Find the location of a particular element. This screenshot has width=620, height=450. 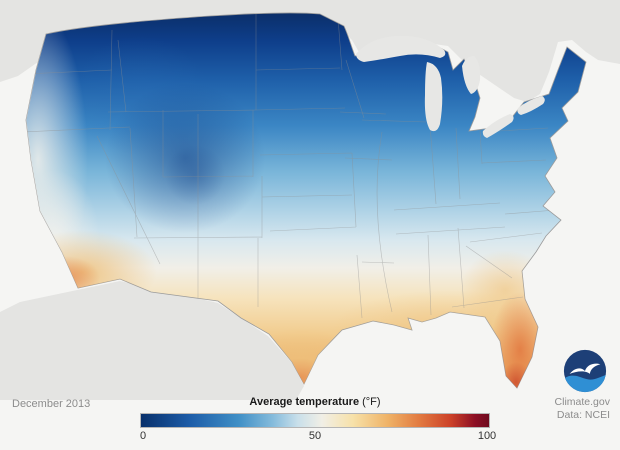

colorbar-tick-100: 100 is located at coordinates (487, 436).